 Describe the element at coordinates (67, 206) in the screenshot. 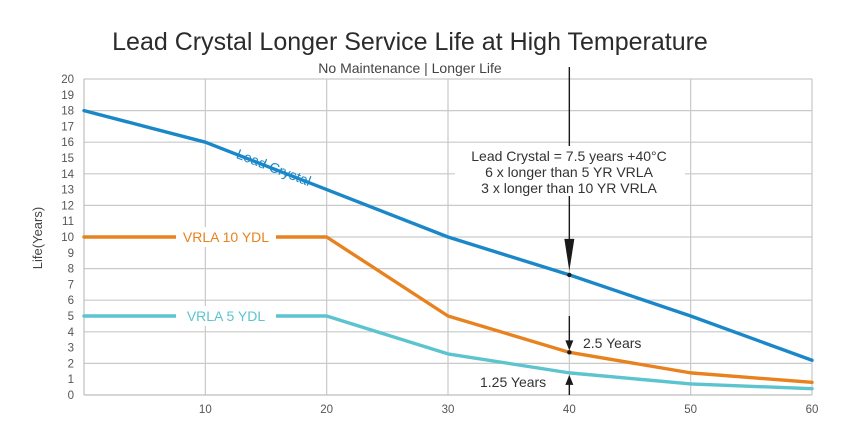

I see `y-tick-label: 12` at that location.